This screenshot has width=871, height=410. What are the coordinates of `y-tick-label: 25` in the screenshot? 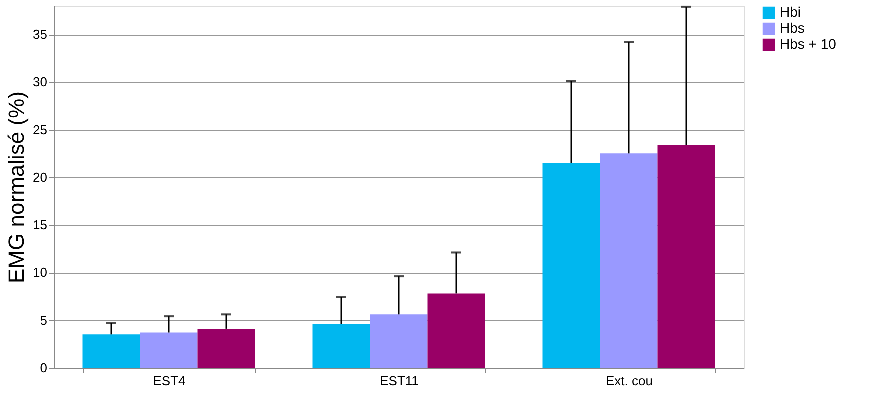 It's located at (40, 130).